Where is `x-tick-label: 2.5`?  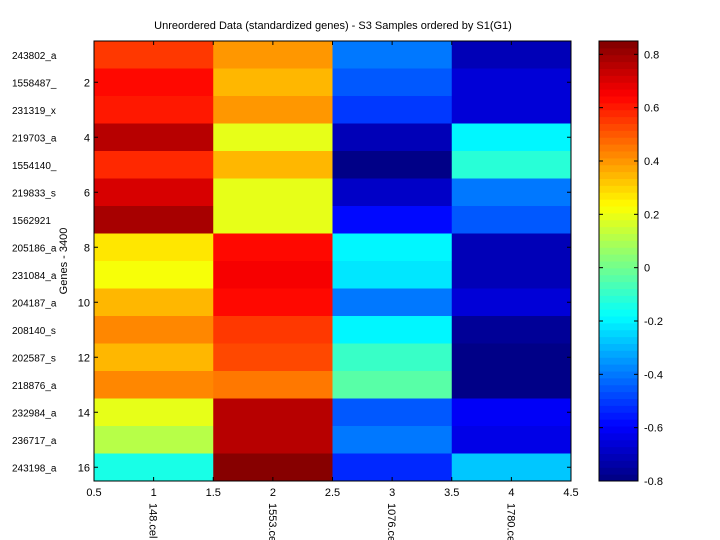
x-tick-label: 2.5 is located at coordinates (332, 493).